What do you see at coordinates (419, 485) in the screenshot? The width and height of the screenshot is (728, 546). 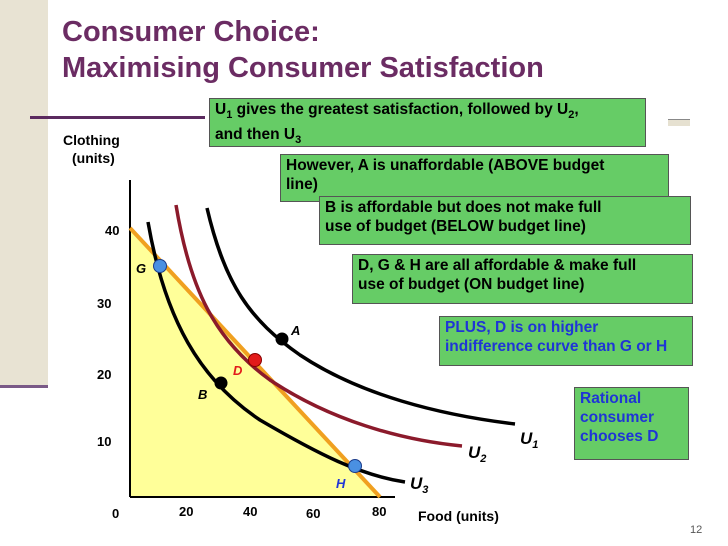 I see `label-u3: U3` at bounding box center [419, 485].